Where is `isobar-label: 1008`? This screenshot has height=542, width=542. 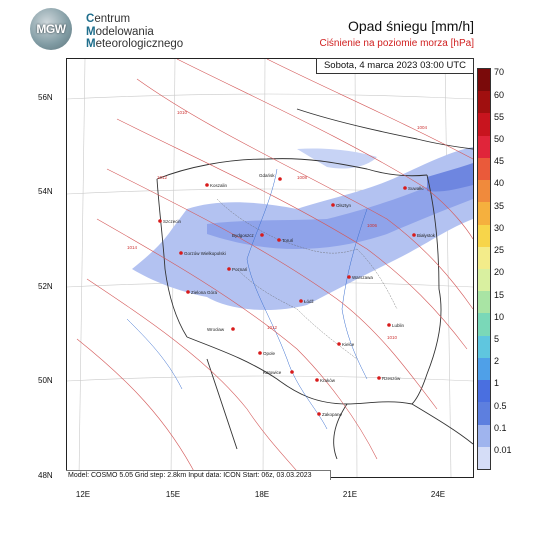 isobar-label: 1008 is located at coordinates (302, 177).